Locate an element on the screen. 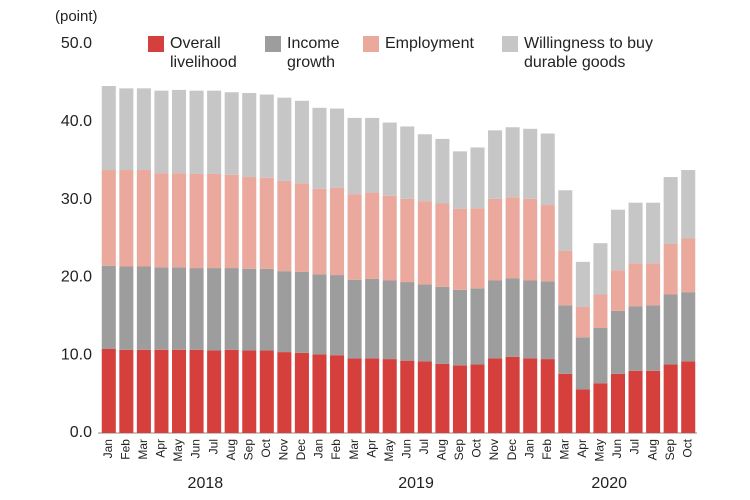 Image resolution: width=750 pixels, height=500 pixels. x-tick-label: Feb is located at coordinates (126, 449).